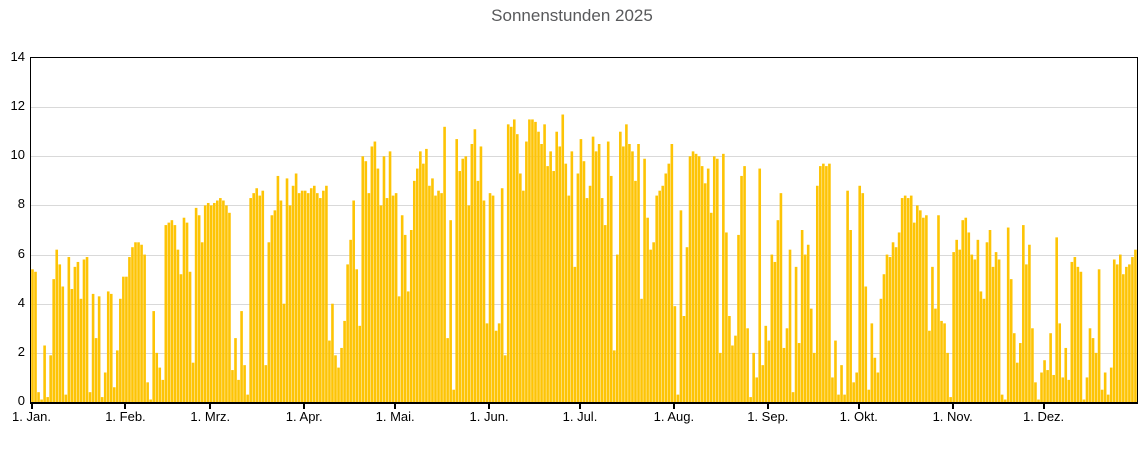  I want to click on y-axis-tick-label: 4, so click(21, 302).